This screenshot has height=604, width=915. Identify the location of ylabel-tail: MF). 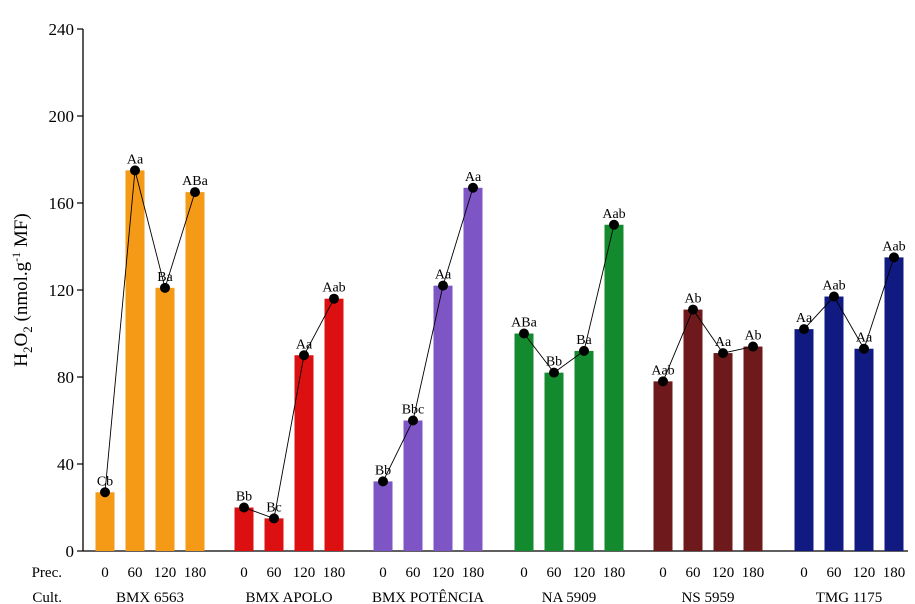
(21, 232).